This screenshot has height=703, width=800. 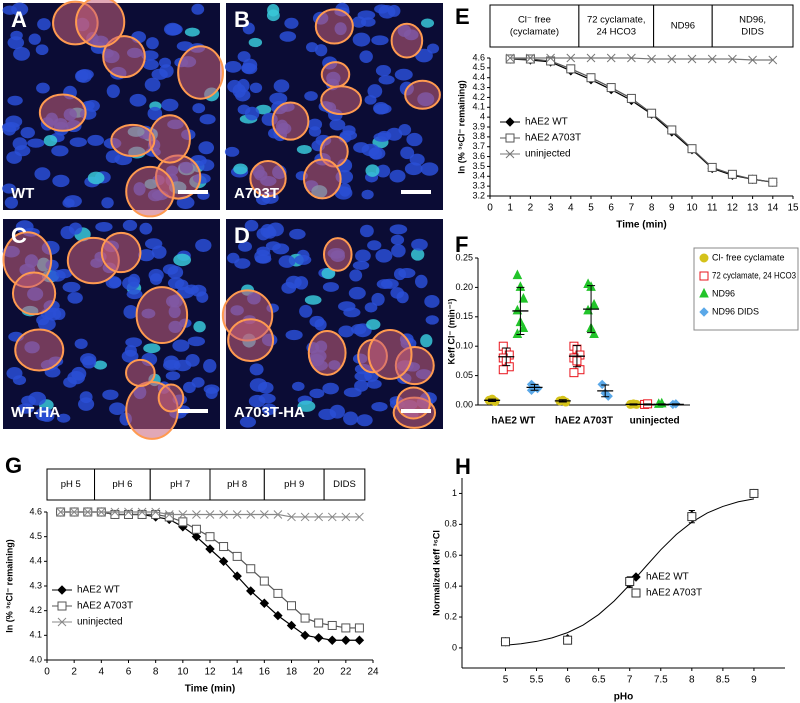 What do you see at coordinates (793, 208) in the screenshot?
I see `x-tick-label: 15` at bounding box center [793, 208].